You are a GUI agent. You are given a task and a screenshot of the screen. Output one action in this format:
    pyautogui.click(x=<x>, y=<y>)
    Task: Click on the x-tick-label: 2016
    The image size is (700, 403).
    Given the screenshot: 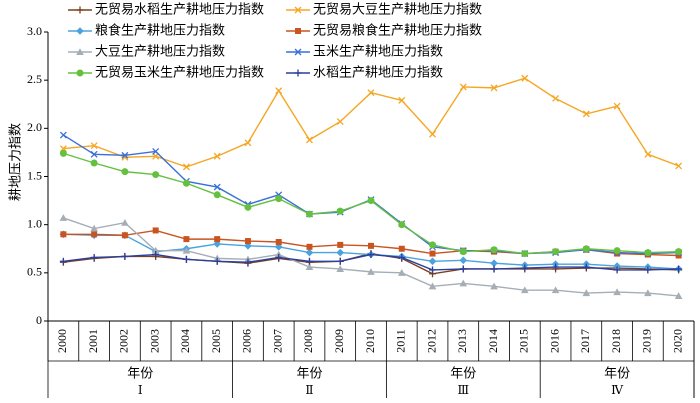 What is the action you would take?
    pyautogui.click(x=554, y=341)
    